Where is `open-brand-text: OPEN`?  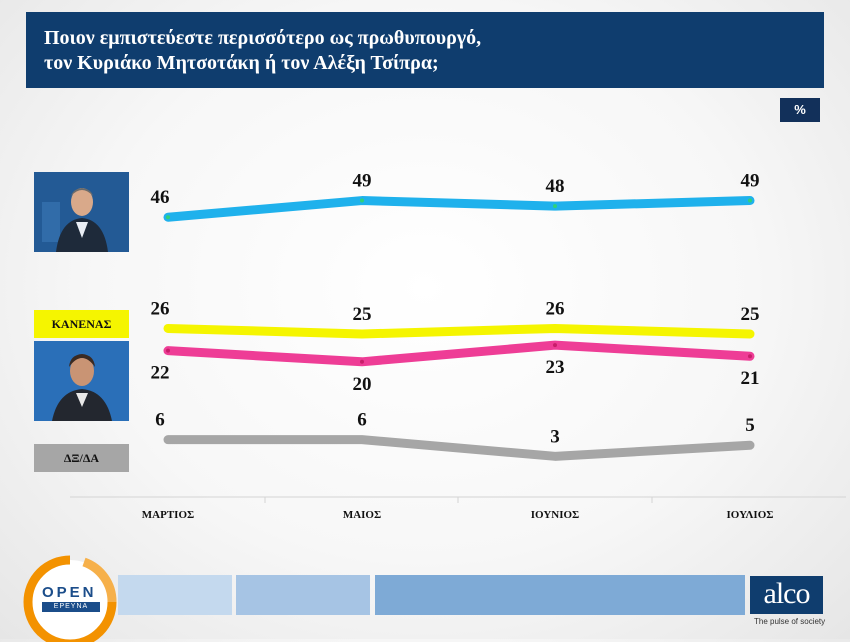 open-brand-text: OPEN is located at coordinates (69, 592).